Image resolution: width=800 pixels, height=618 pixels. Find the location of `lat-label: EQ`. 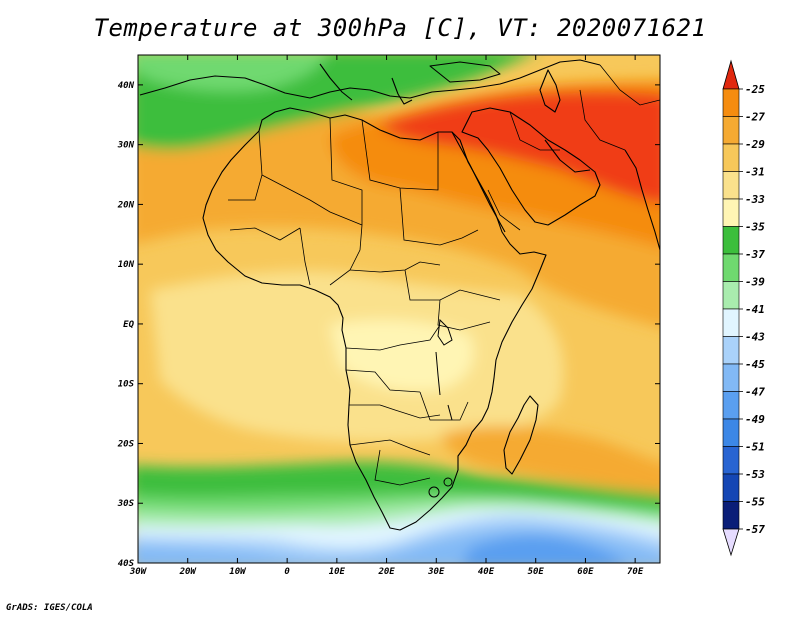

lat-label: EQ is located at coordinates (128, 325).